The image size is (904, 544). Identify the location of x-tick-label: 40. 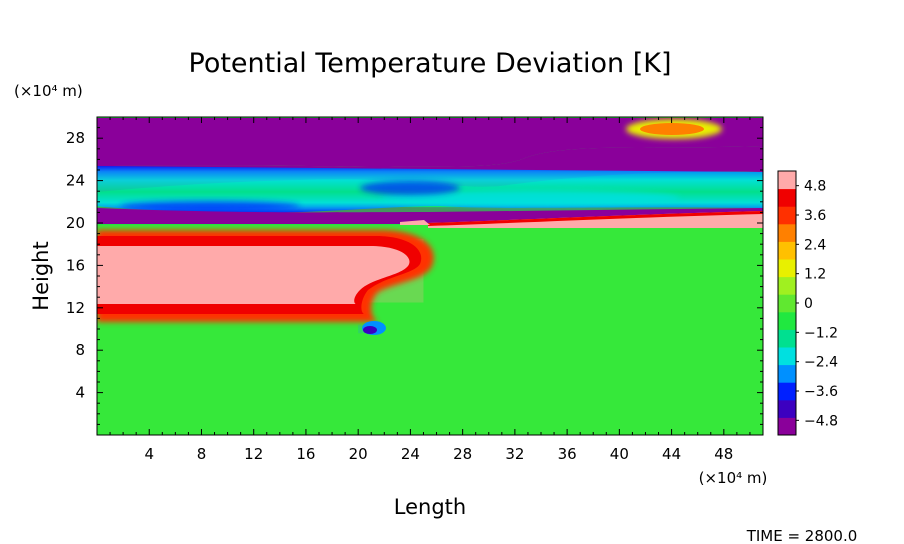
(619, 454).